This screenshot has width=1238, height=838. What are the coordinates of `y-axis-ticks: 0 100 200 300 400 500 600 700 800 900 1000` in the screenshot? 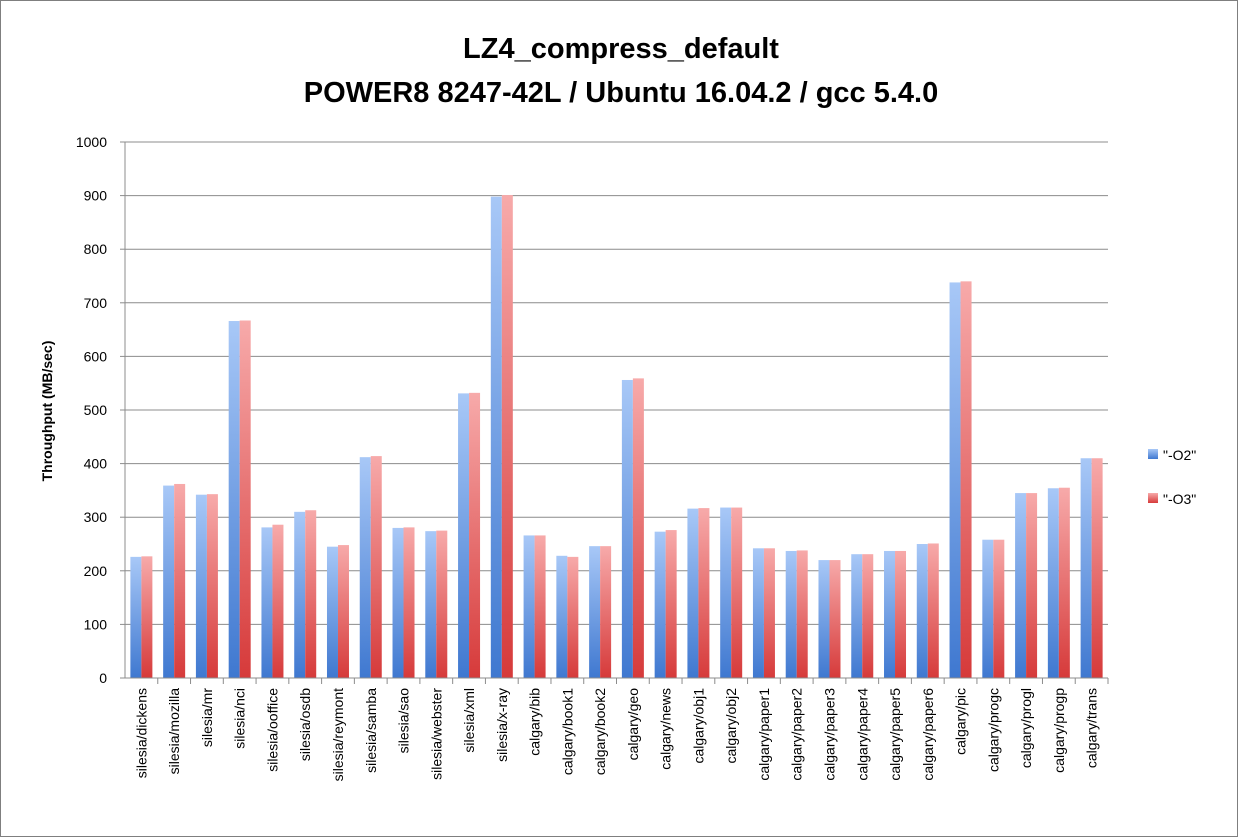 It's located at (100, 410).